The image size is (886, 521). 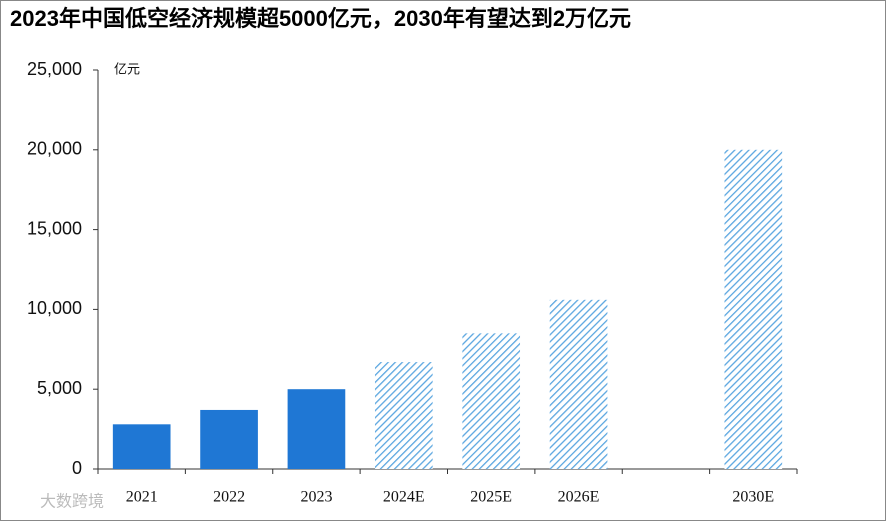 What do you see at coordinates (54, 228) in the screenshot?
I see `y-tick-label: 15,000` at bounding box center [54, 228].